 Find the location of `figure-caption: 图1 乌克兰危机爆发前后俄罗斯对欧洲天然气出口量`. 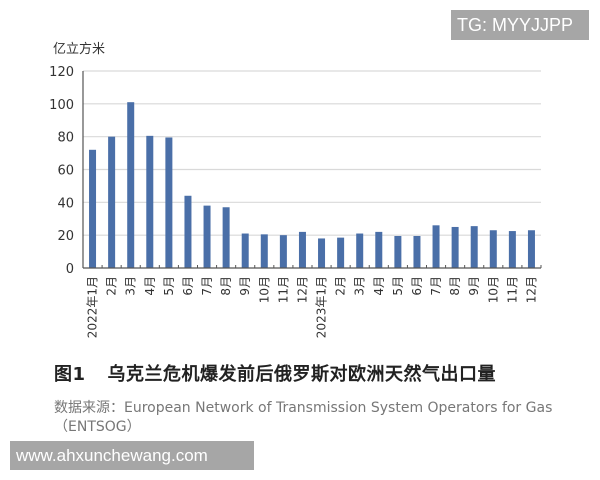

figure-caption: 图1 乌克兰危机爆发前后俄罗斯对欧洲天然气出口量 is located at coordinates (275, 373).